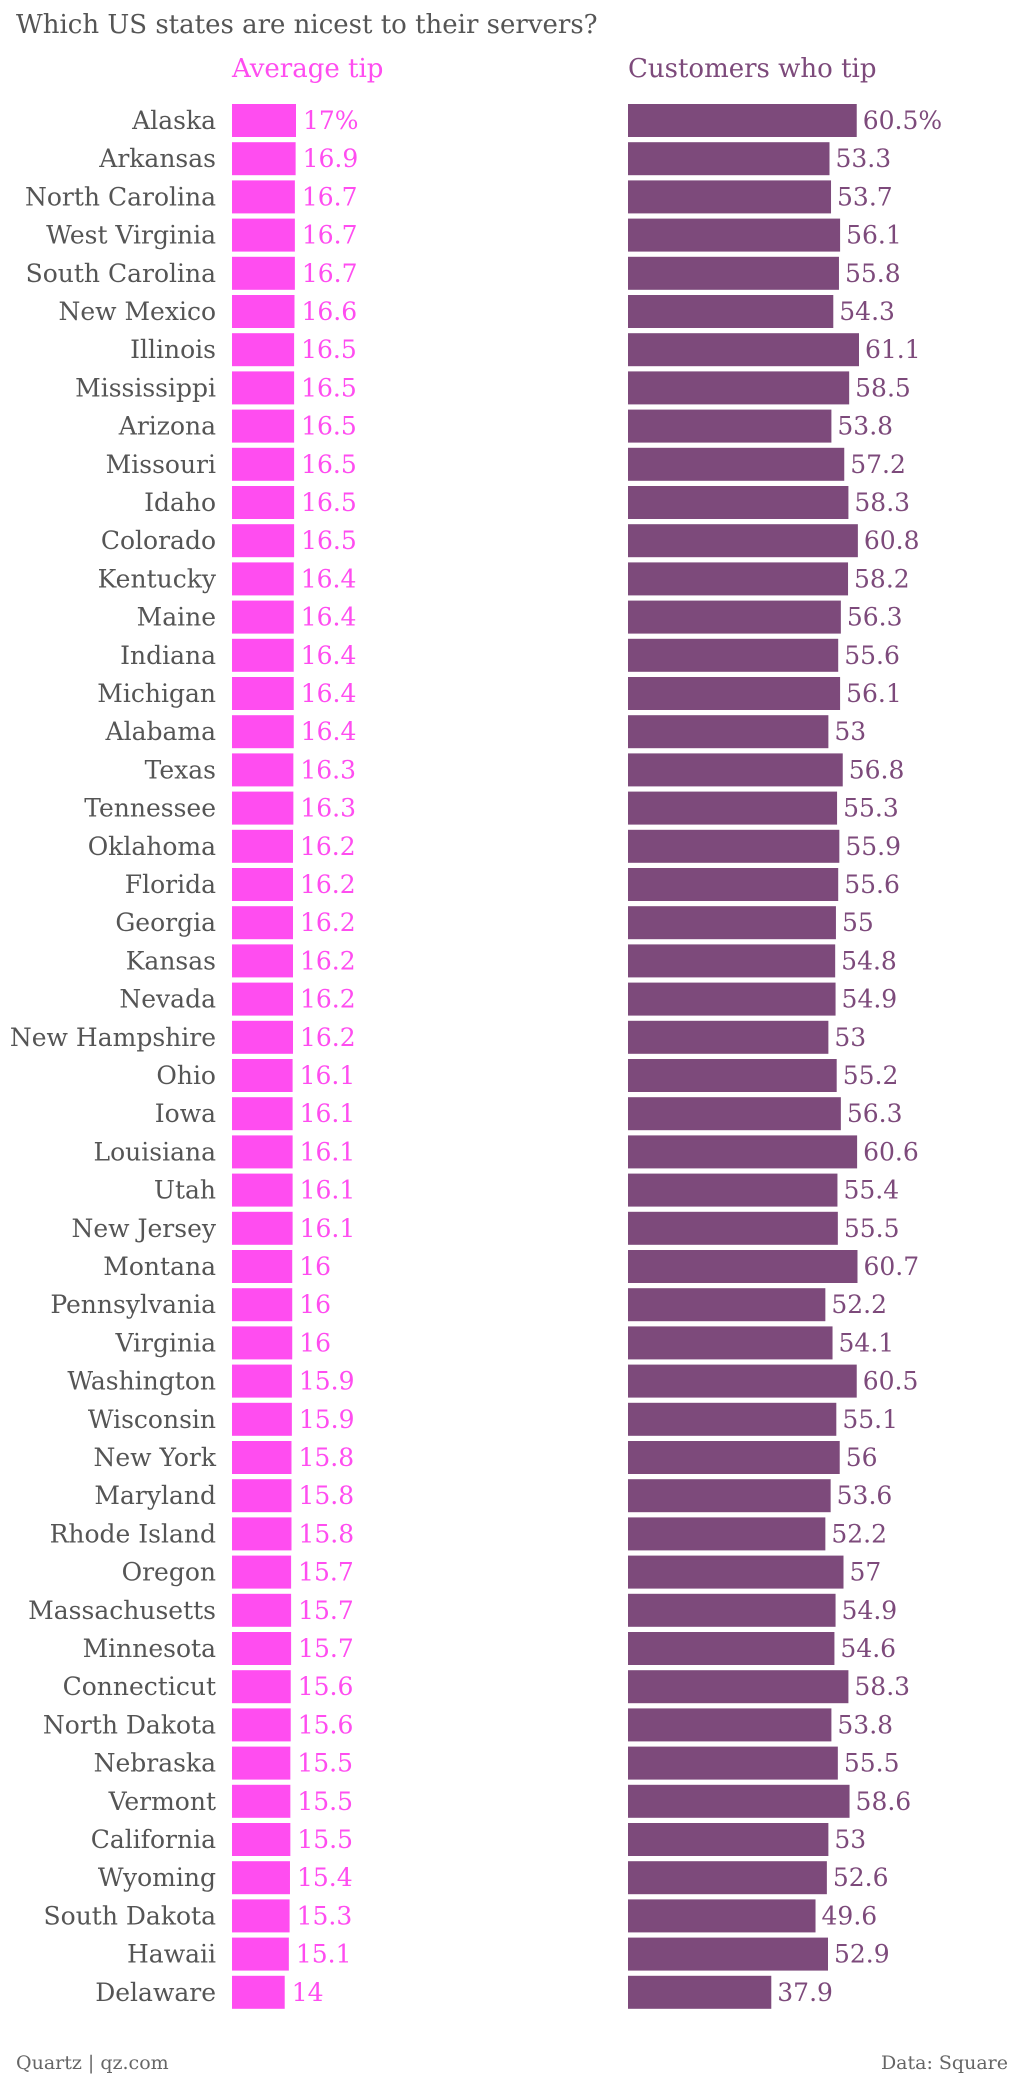  Describe the element at coordinates (173, 349) in the screenshot. I see `state-label: Illinois` at that location.